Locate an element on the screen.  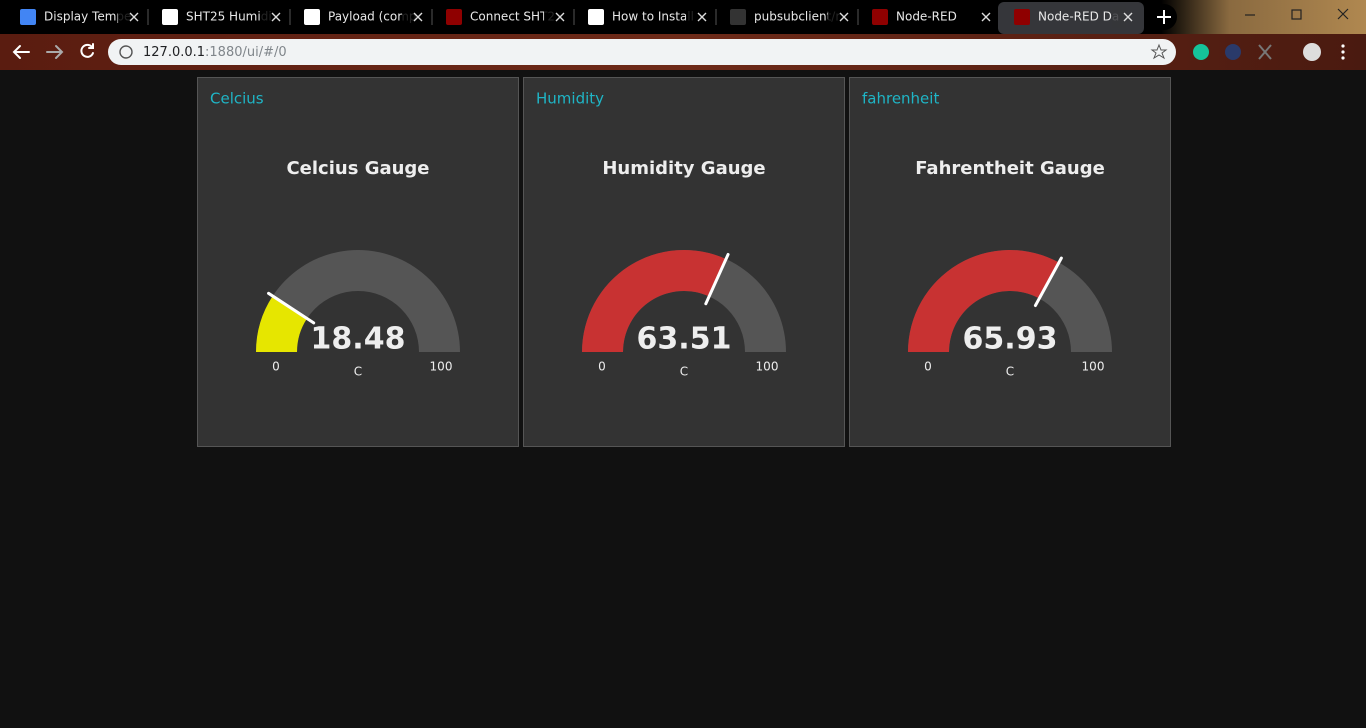
group-card: fahrenheit Fahrentheit Gauge 65.93 0 100 C is located at coordinates (1010, 262).